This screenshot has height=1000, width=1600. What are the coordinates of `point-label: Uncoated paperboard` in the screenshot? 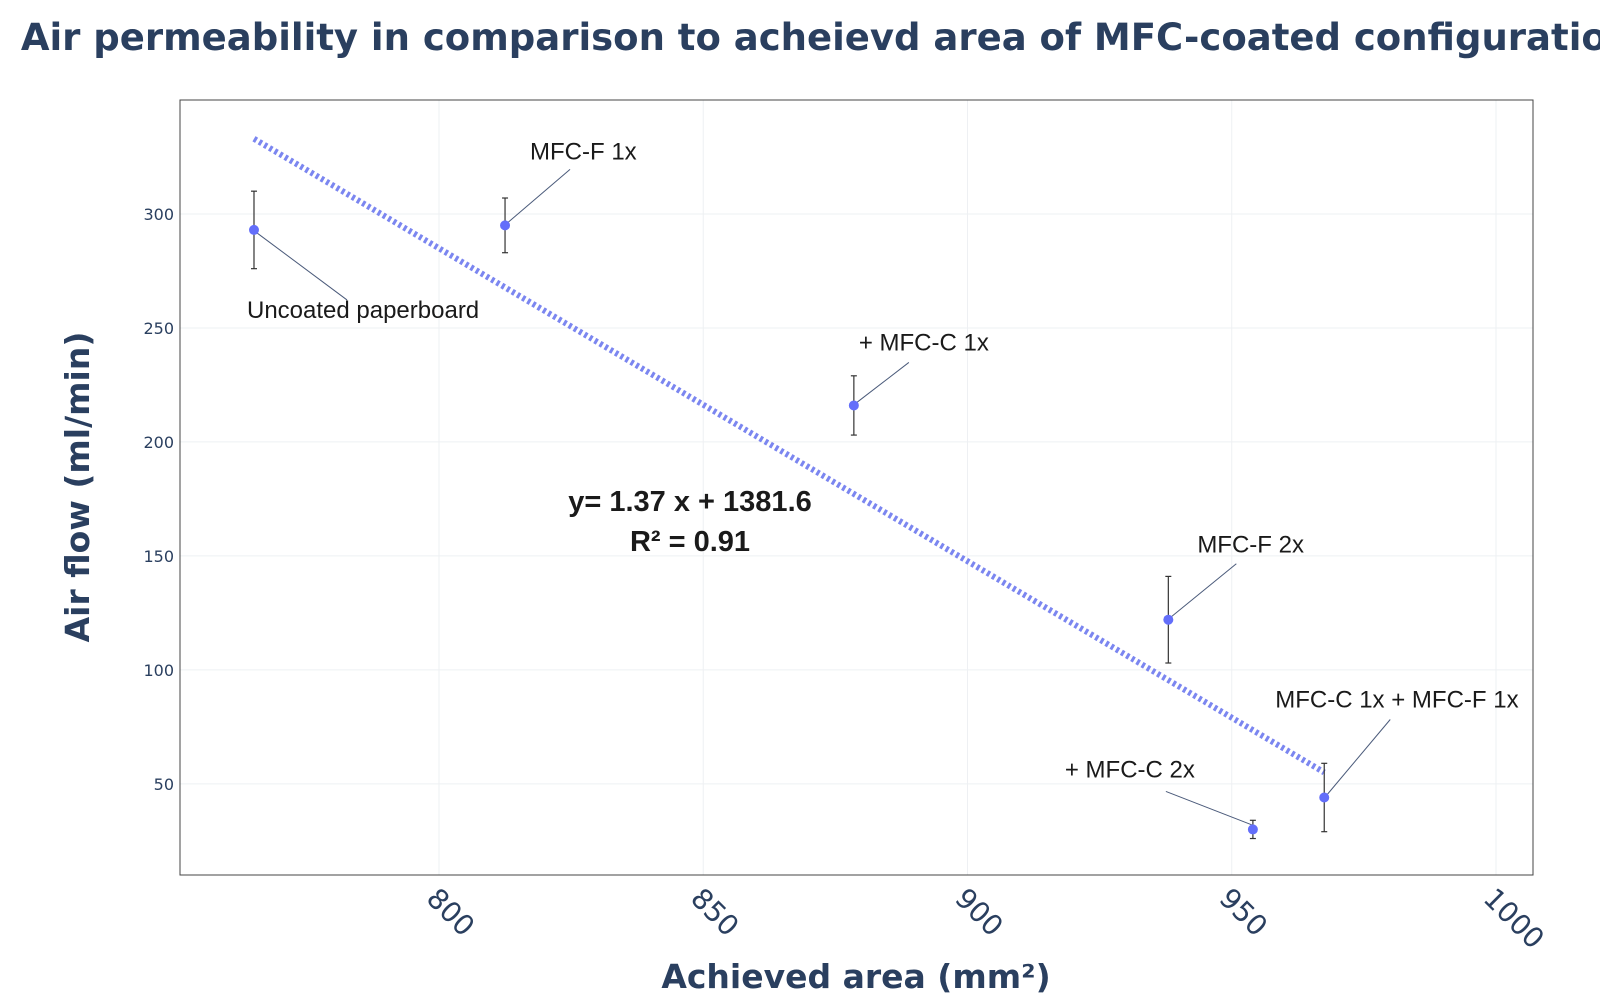 It's located at (363, 310).